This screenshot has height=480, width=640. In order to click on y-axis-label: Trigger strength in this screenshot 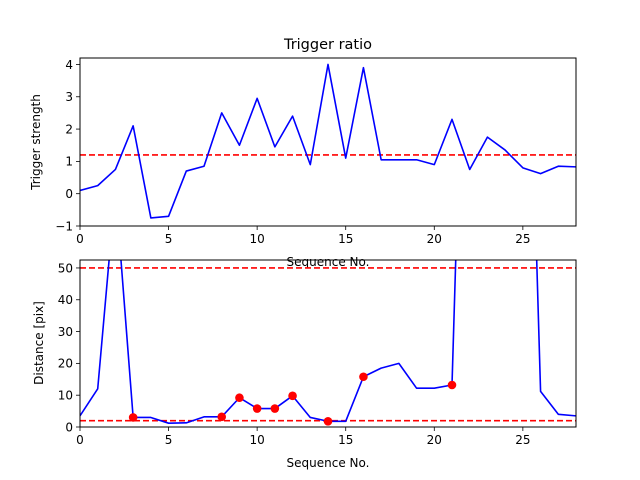, I will do `click(36, 142)`.